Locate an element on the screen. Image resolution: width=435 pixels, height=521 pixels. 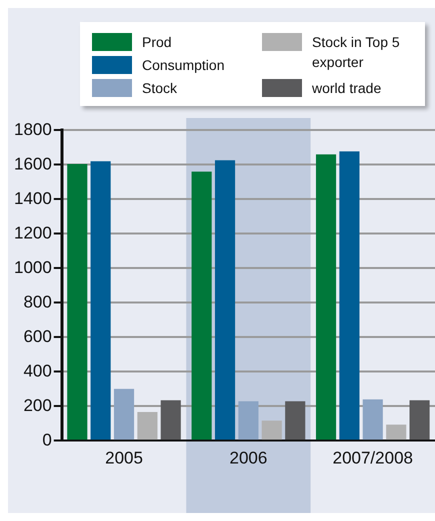
y-tick-label: 1400 is located at coordinates (33, 198).